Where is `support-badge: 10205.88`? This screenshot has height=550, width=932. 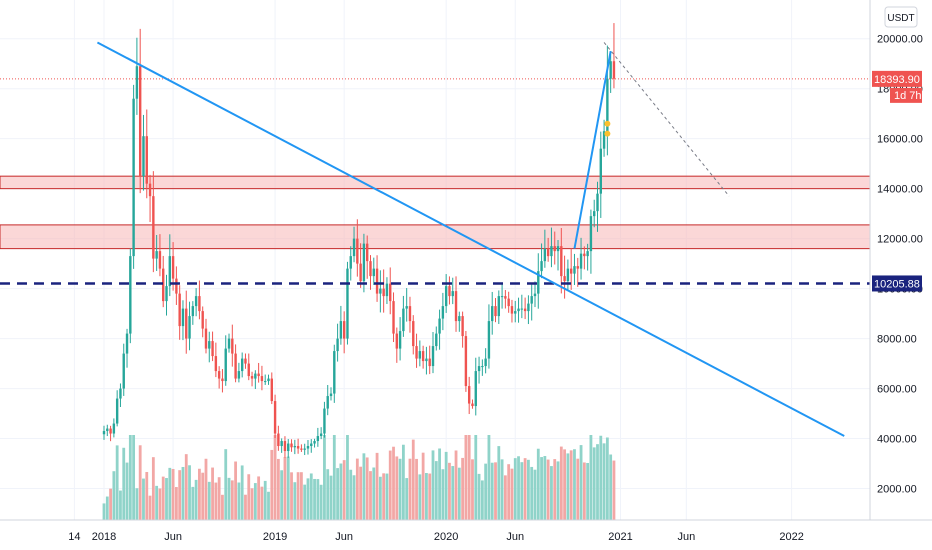
support-badge: 10205.88 is located at coordinates (897, 283).